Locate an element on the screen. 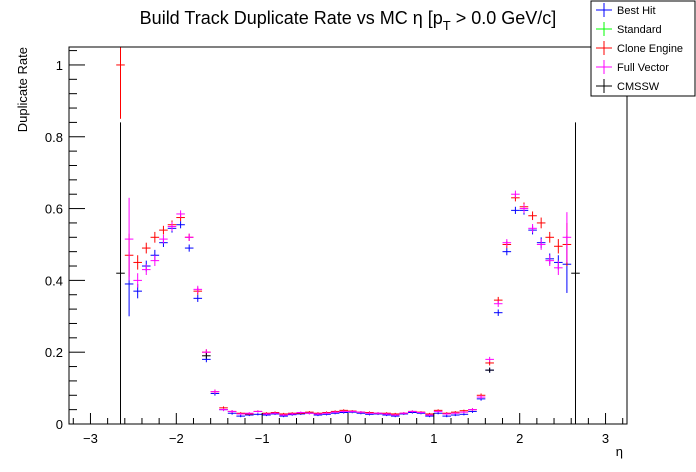 The height and width of the screenshot is (472, 696). y-tick-label: 0.4 is located at coordinates (54, 280).